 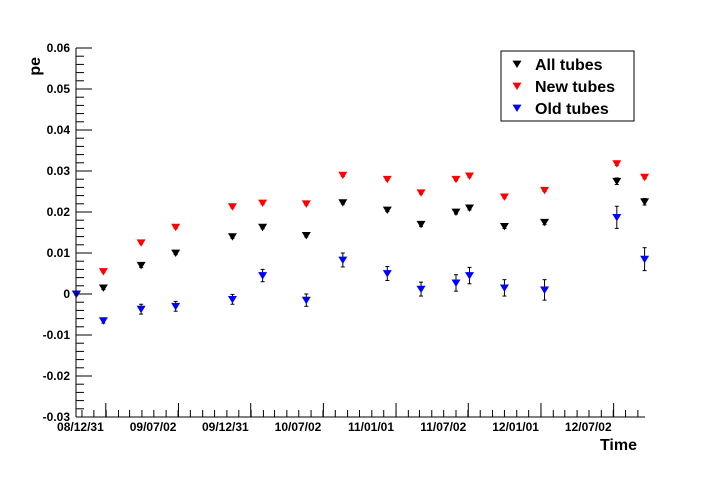 What do you see at coordinates (66, 294) in the screenshot?
I see `y-tick-label: 0` at bounding box center [66, 294].